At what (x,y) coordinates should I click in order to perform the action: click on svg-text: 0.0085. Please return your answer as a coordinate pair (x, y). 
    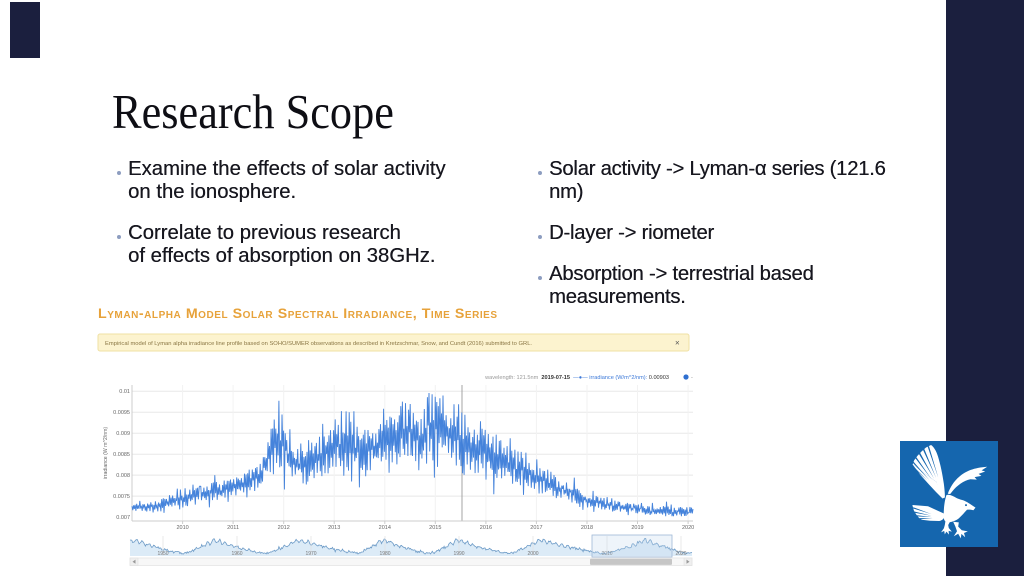
    Looking at the image, I should click on (121, 455).